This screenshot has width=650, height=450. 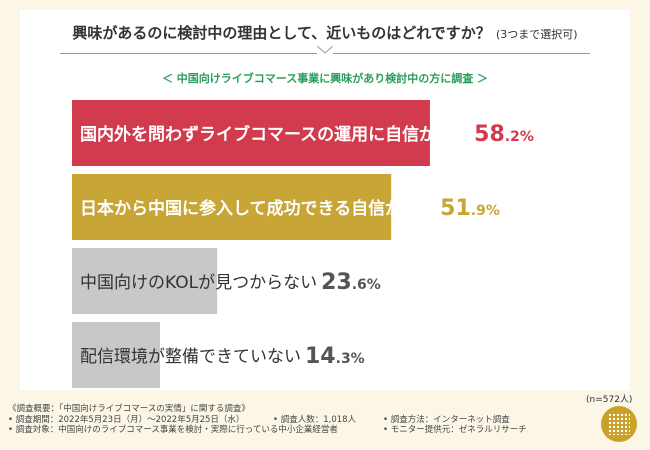 What do you see at coordinates (325, 78) in the screenshot?
I see `survey-target: ＜ 中国向けライブコマース事業に興味があり検討中の方に調査 ＞` at bounding box center [325, 78].